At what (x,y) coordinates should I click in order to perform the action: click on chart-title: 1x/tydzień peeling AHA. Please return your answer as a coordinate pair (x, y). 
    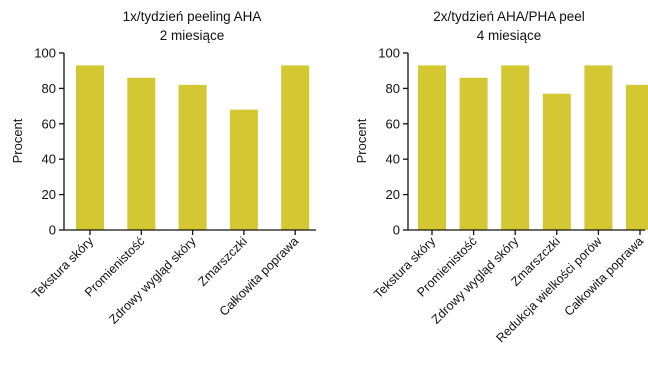
    Looking at the image, I should click on (192, 16).